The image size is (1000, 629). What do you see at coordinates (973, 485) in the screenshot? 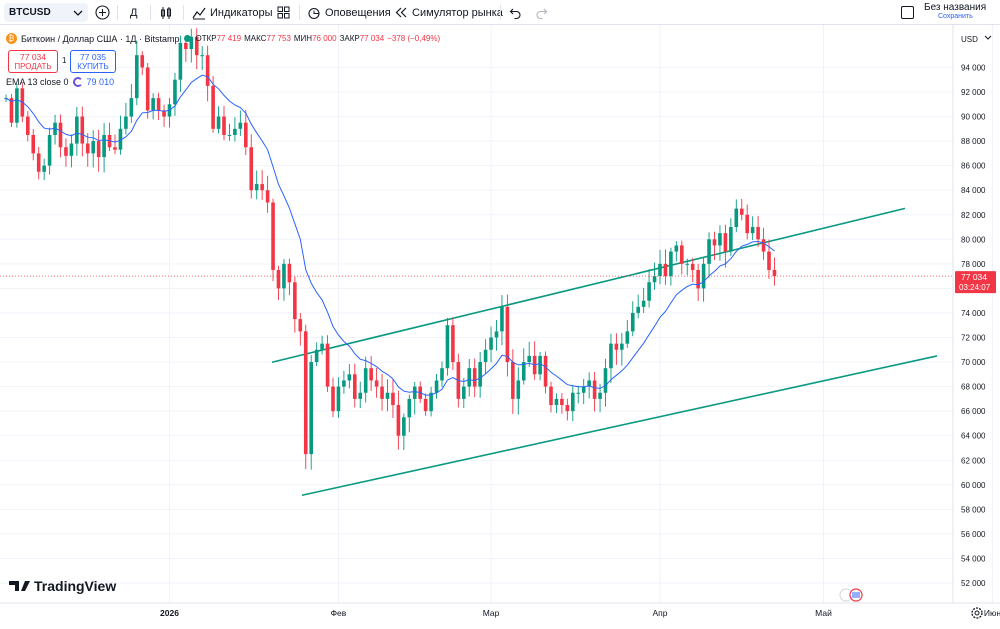
I see `y-tick-label: 60 000` at bounding box center [973, 485].